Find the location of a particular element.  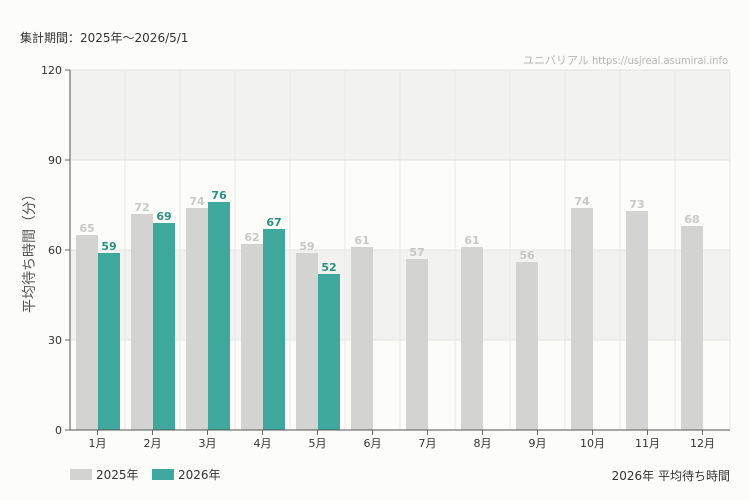

x-tick-label: 3月 is located at coordinates (208, 443).